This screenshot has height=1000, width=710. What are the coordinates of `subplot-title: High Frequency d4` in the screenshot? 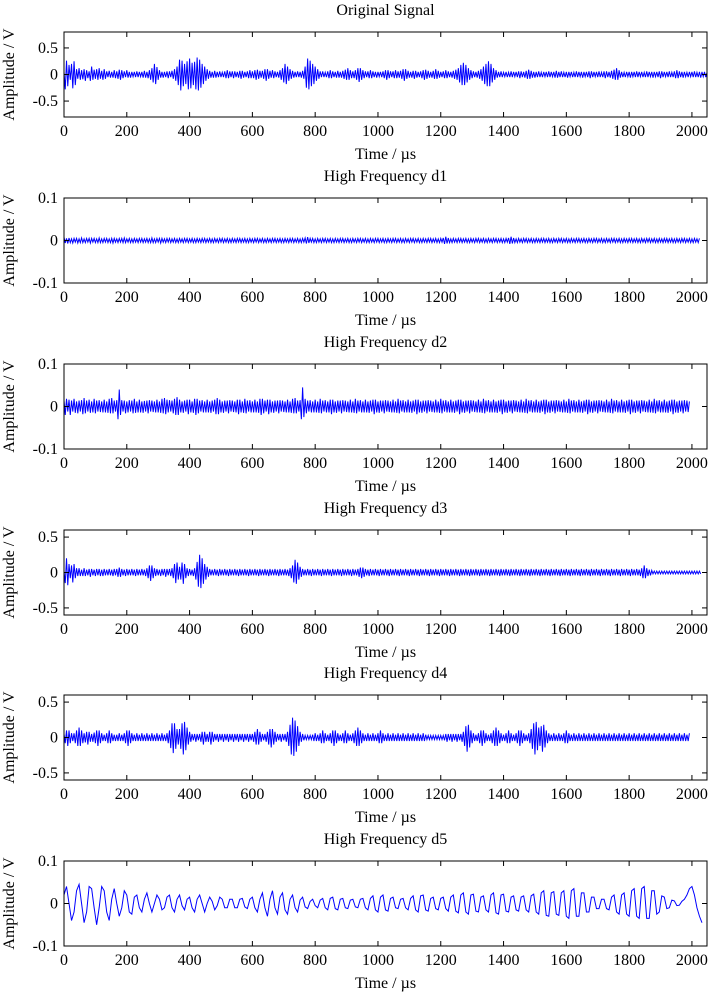 It's located at (386, 673).